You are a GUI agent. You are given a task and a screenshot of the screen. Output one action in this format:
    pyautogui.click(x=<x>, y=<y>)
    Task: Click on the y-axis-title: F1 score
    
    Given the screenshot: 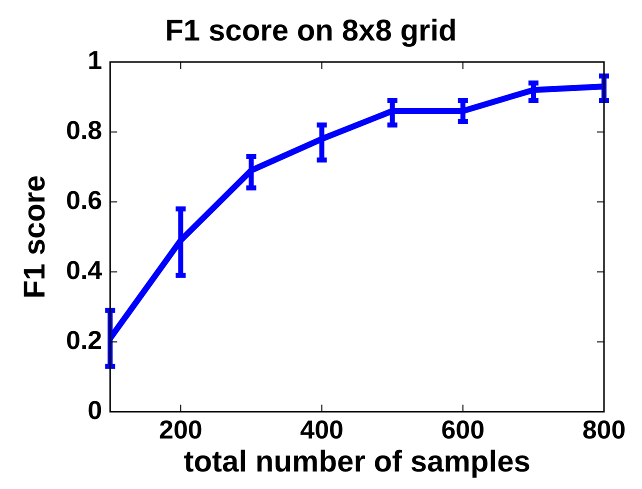 What is the action you would take?
    pyautogui.click(x=35, y=237)
    